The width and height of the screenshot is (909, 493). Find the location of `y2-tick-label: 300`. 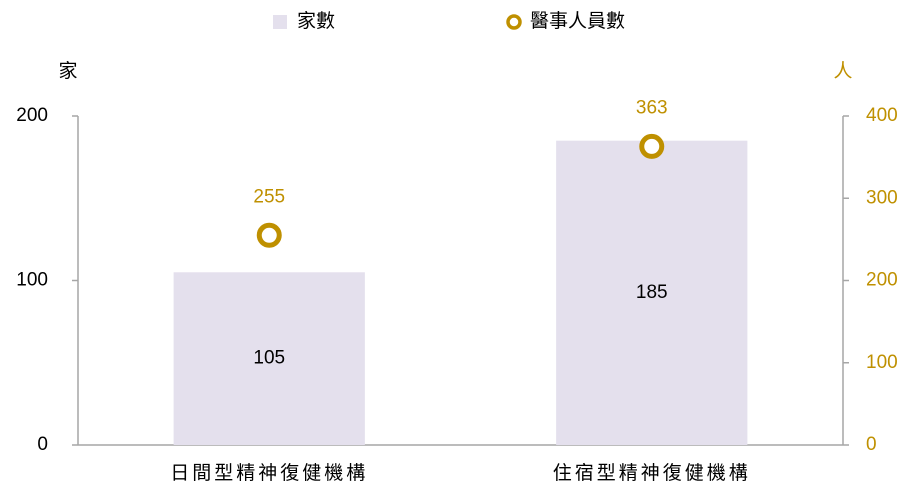

y2-tick-label: 300 is located at coordinates (882, 197).